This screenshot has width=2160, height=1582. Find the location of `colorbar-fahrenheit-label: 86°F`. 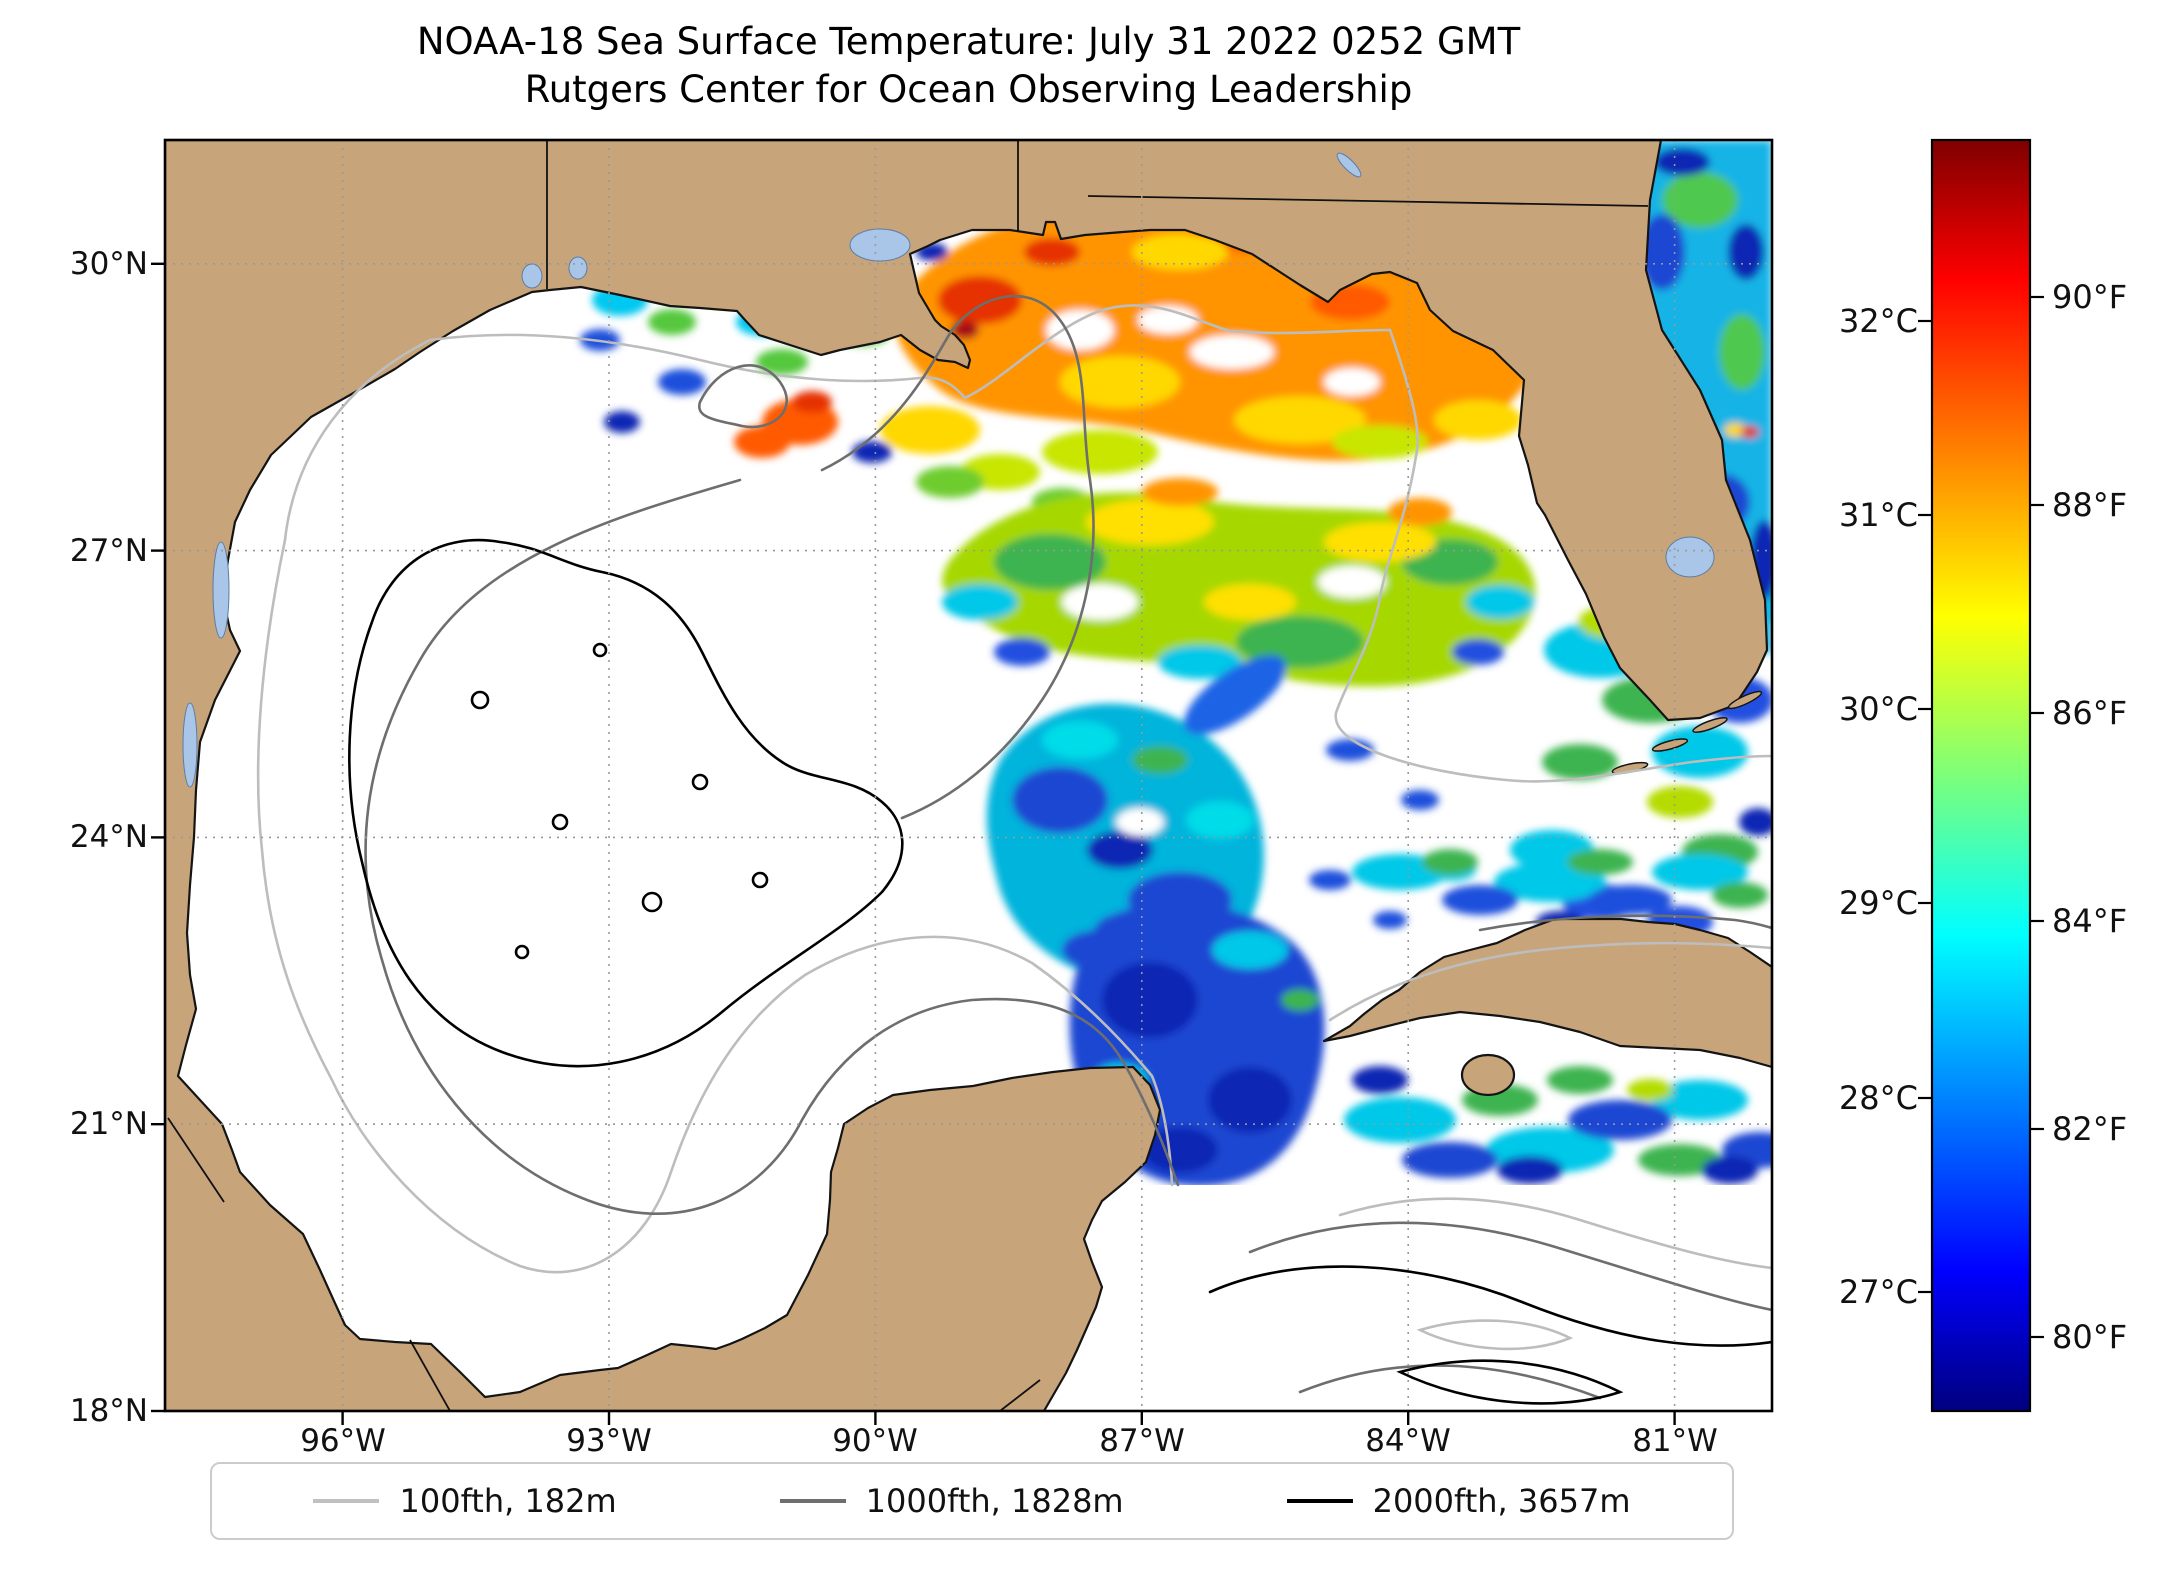

colorbar-fahrenheit-label: 86°F is located at coordinates (2090, 713).